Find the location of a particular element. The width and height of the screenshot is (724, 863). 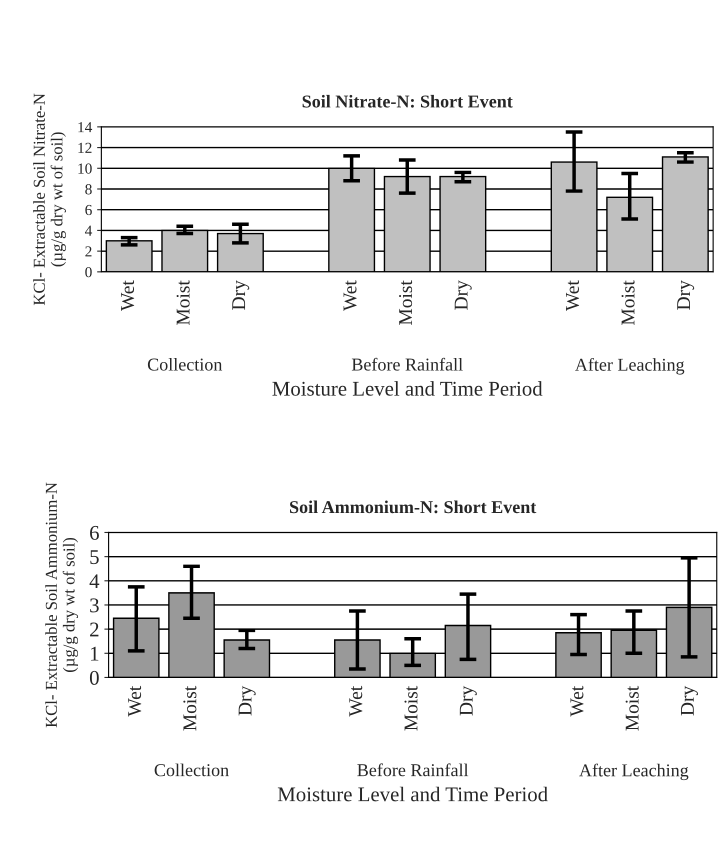

y-tick-label: 1 is located at coordinates (94, 653).